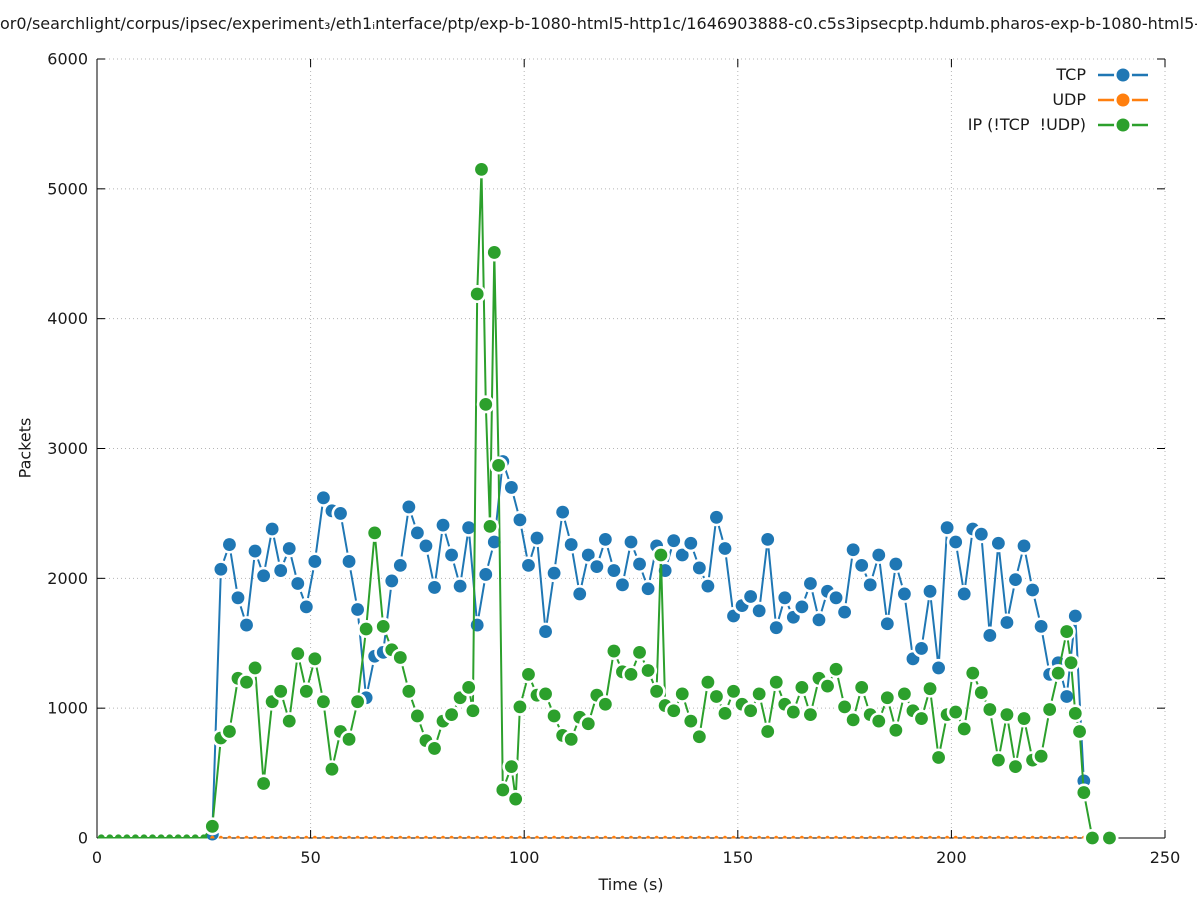  Describe the element at coordinates (1123, 74) in the screenshot. I see `legend-sample-tcp-icon` at that location.